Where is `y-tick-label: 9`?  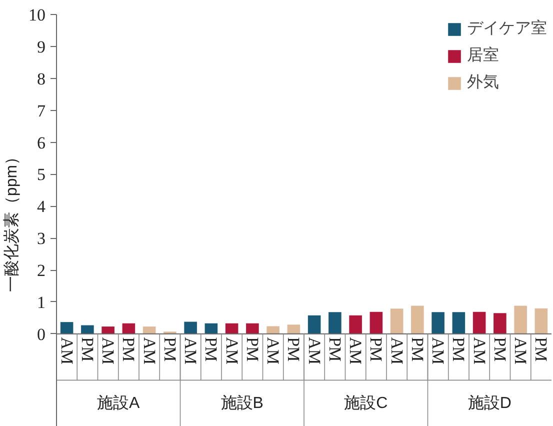
y-tick-label: 9 is located at coordinates (41, 46).